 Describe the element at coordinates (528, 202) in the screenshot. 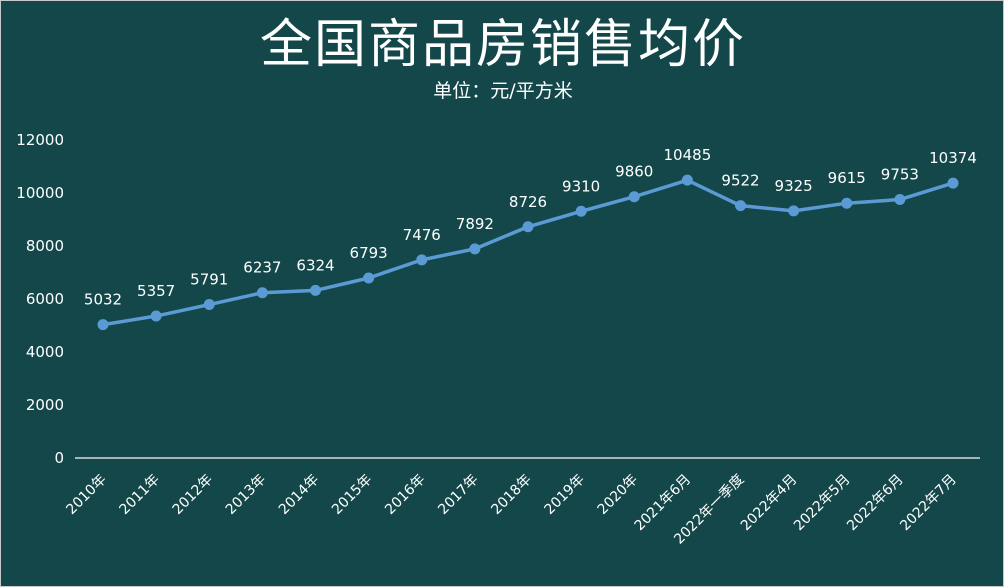

I see `data-label: 8726` at that location.